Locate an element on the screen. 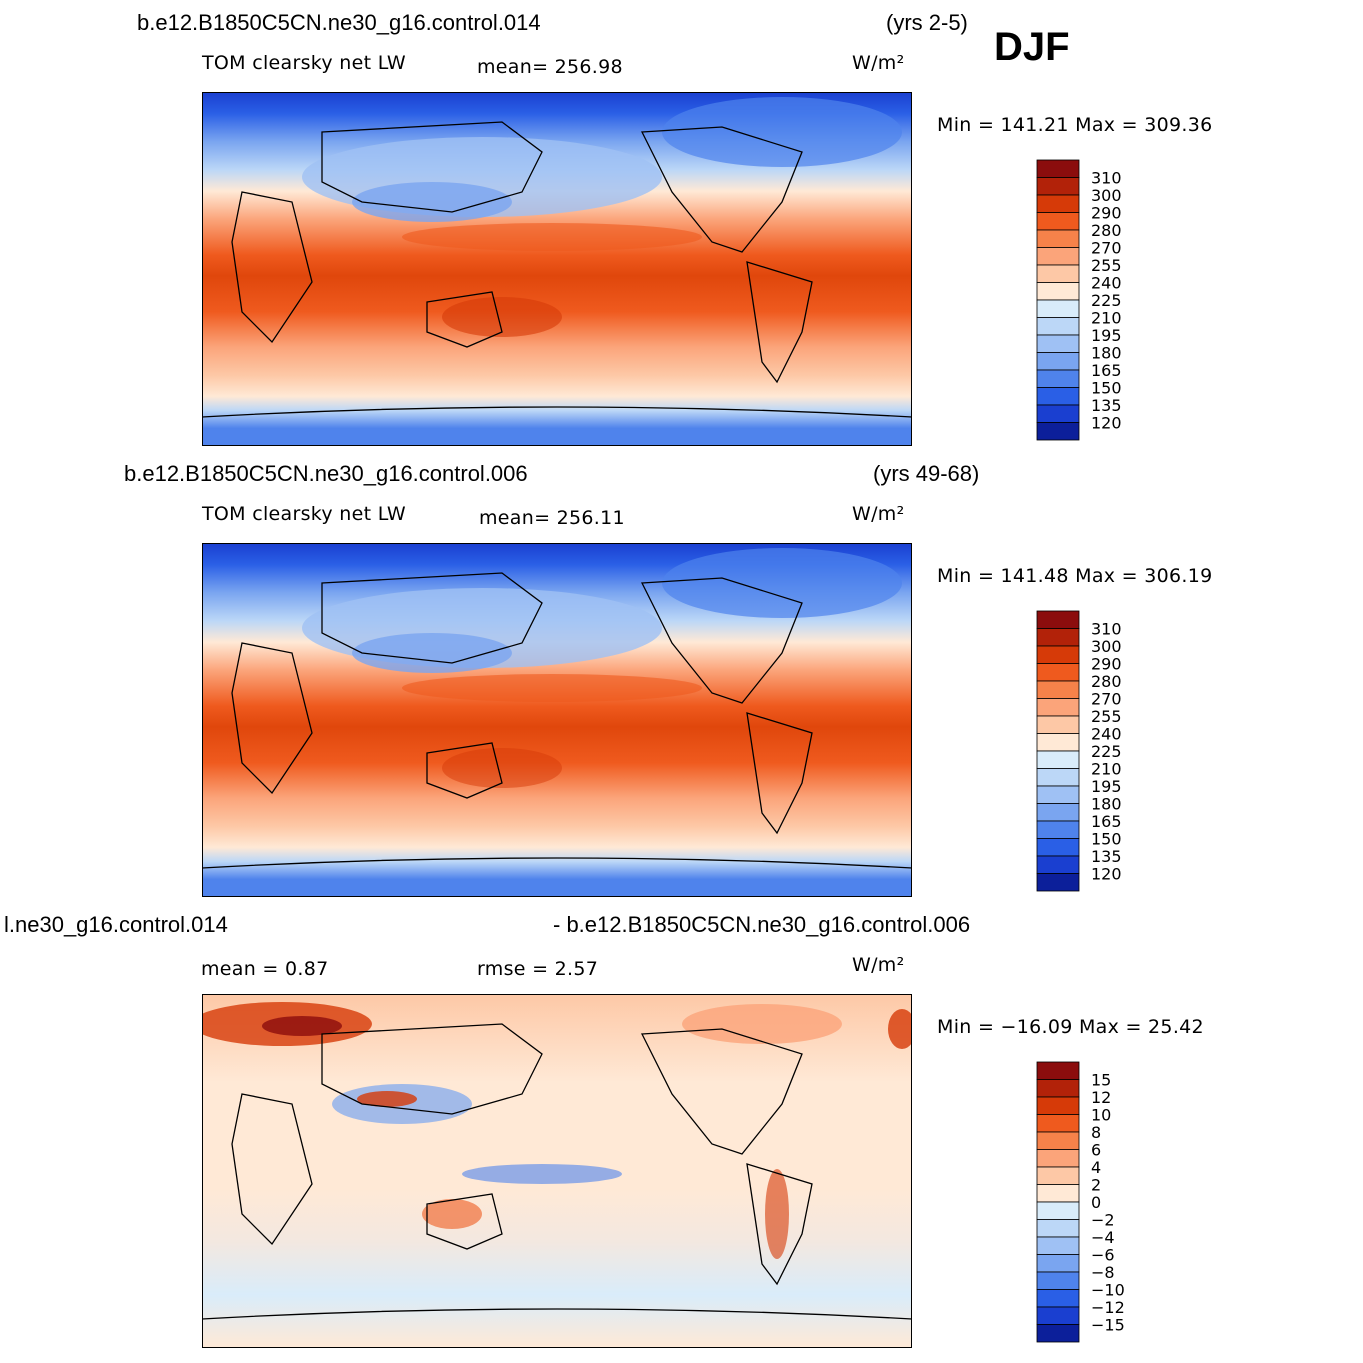  diff-case-3: - b.e12.B1850C5CN.ne30_g16.control.006 is located at coordinates (762, 924).